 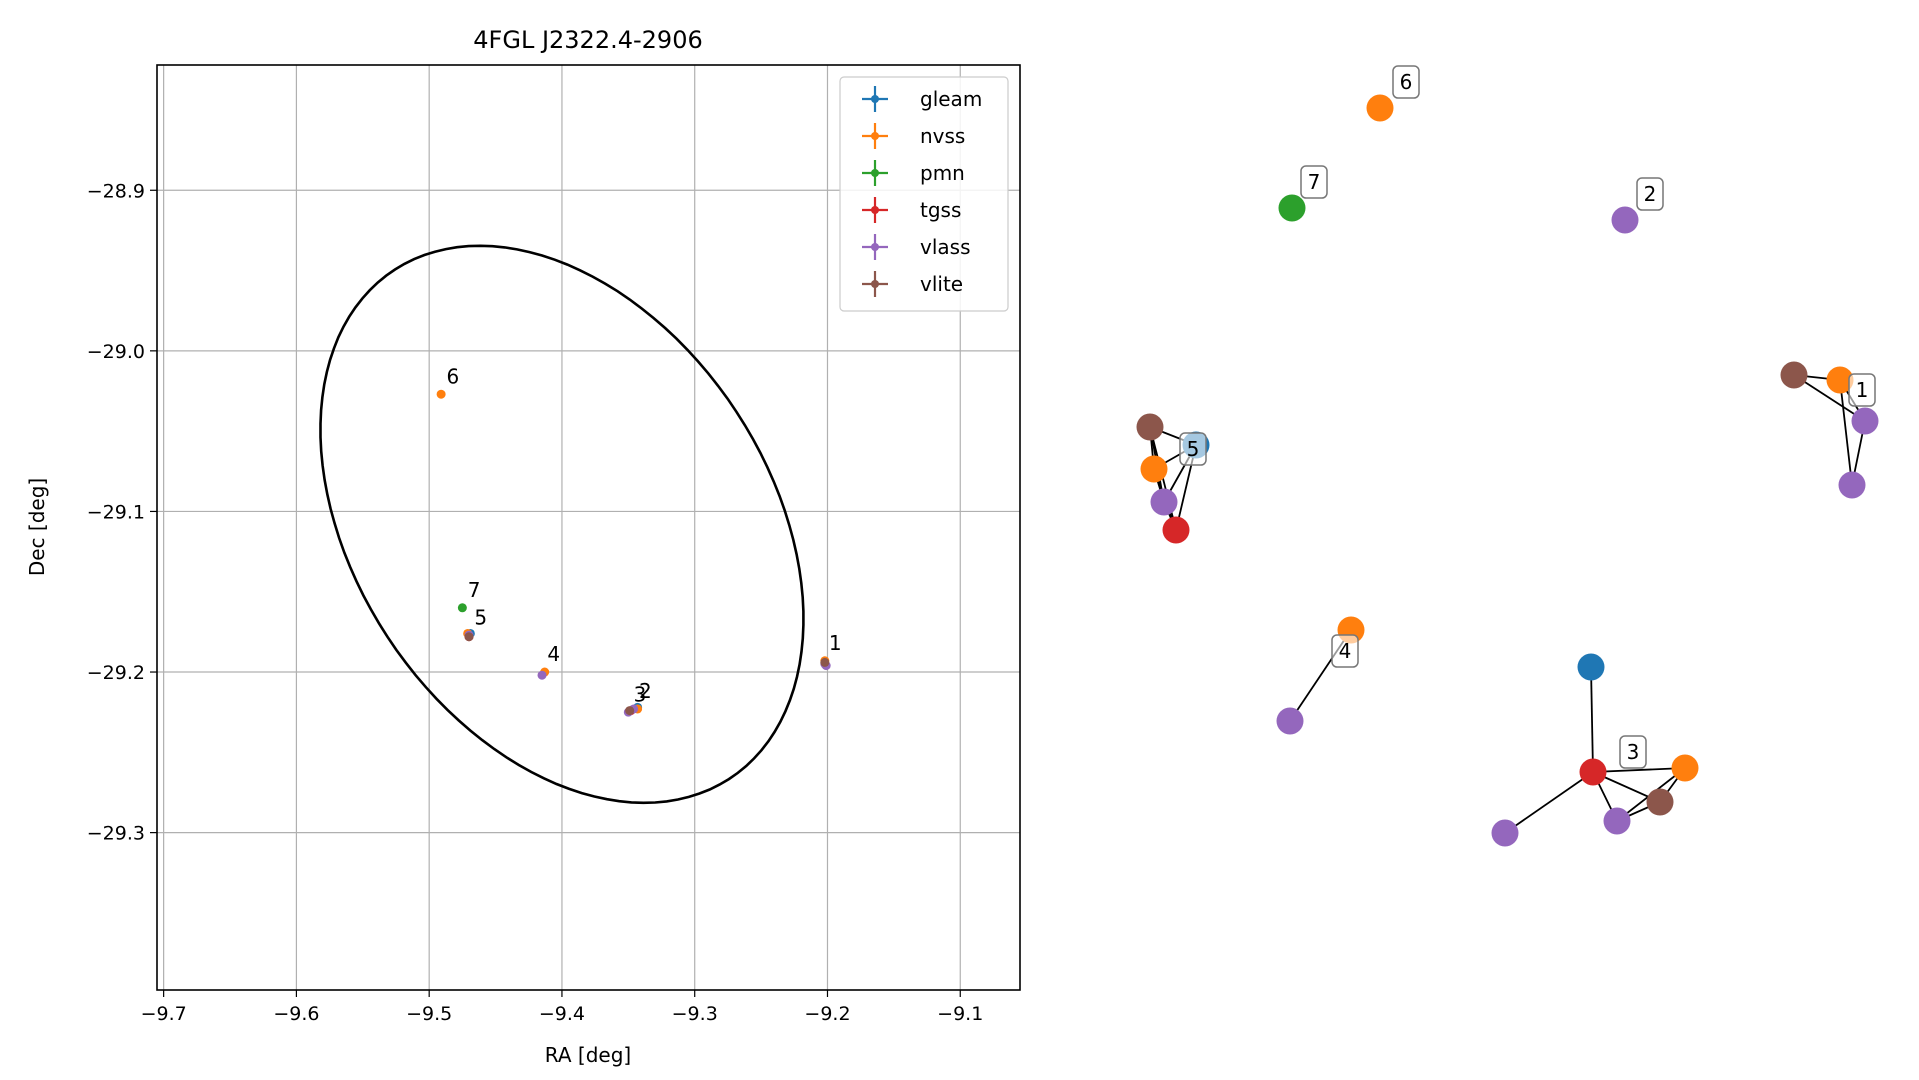 I want to click on node-label: 7, so click(x=1314, y=182).